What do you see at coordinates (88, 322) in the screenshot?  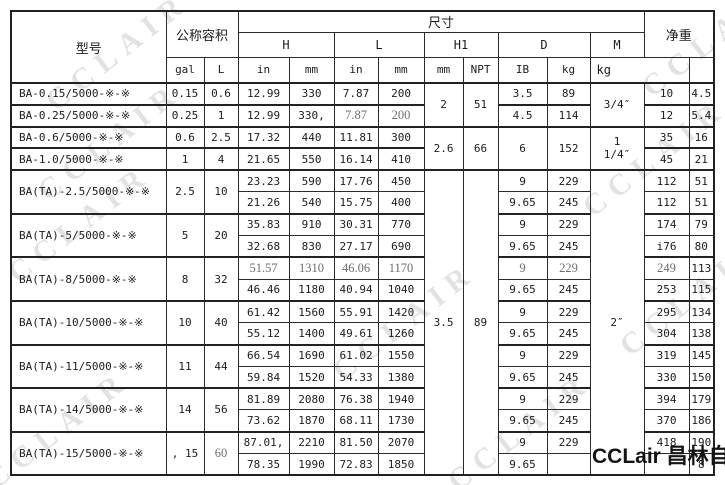 I see `cell-model: BA(TA)-10/5000-※-※` at bounding box center [88, 322].